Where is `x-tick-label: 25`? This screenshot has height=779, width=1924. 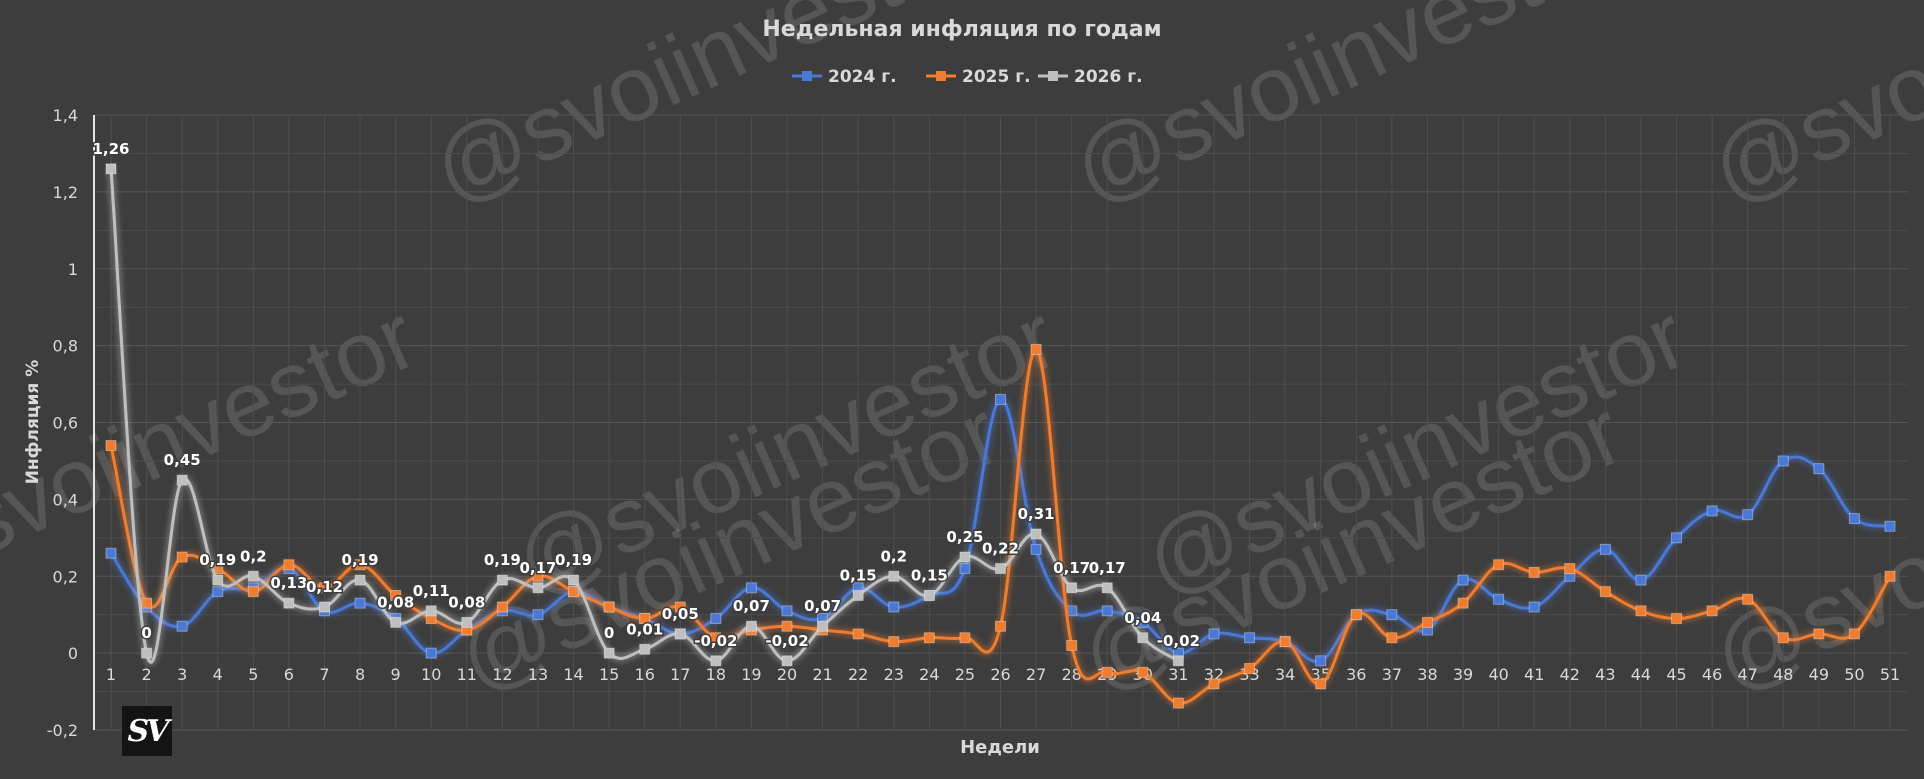 x-tick-label: 25 is located at coordinates (965, 674).